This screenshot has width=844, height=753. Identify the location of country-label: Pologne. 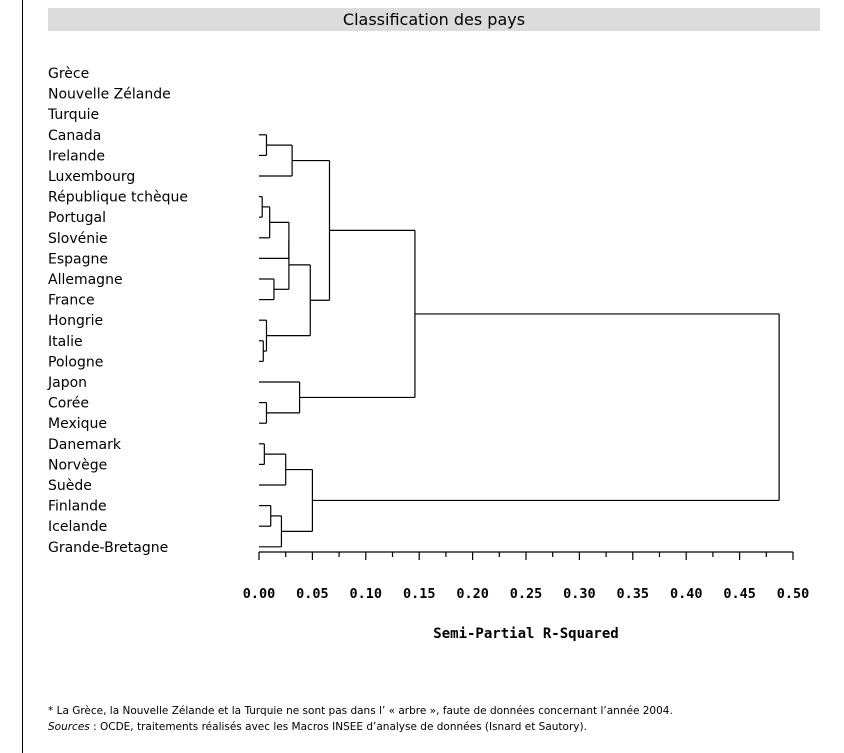
(75, 362).